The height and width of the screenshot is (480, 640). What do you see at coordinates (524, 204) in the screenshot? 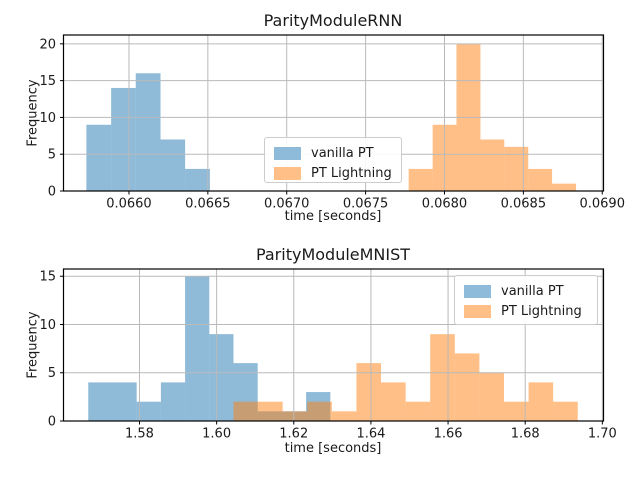
I see `top-xtick-label-5: 0.0685` at bounding box center [524, 204].